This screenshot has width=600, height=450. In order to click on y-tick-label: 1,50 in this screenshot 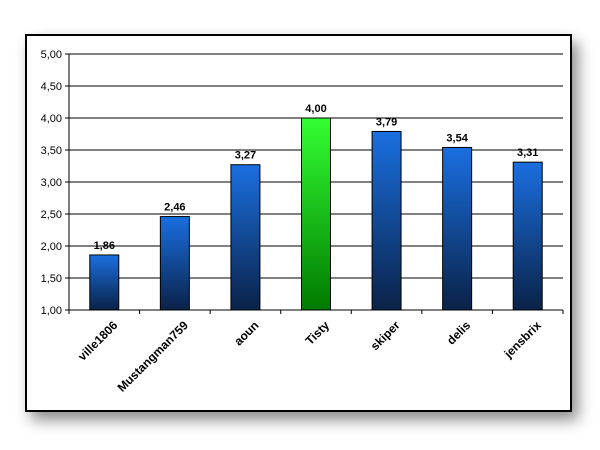, I will do `click(51, 279)`.